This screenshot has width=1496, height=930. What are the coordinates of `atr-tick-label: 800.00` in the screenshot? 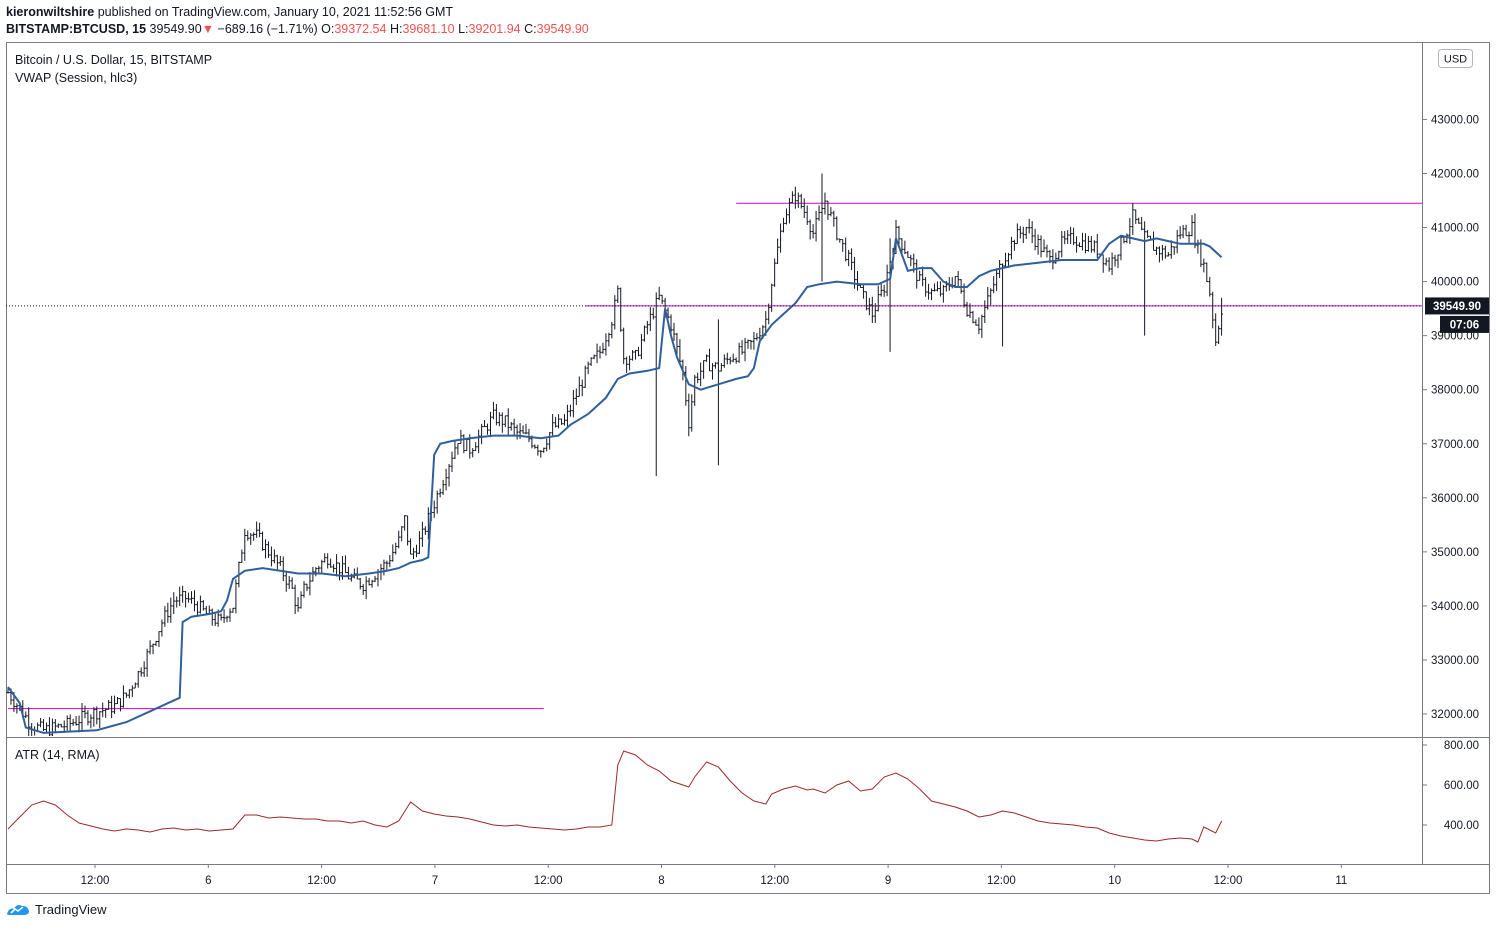 It's located at (1461, 746).